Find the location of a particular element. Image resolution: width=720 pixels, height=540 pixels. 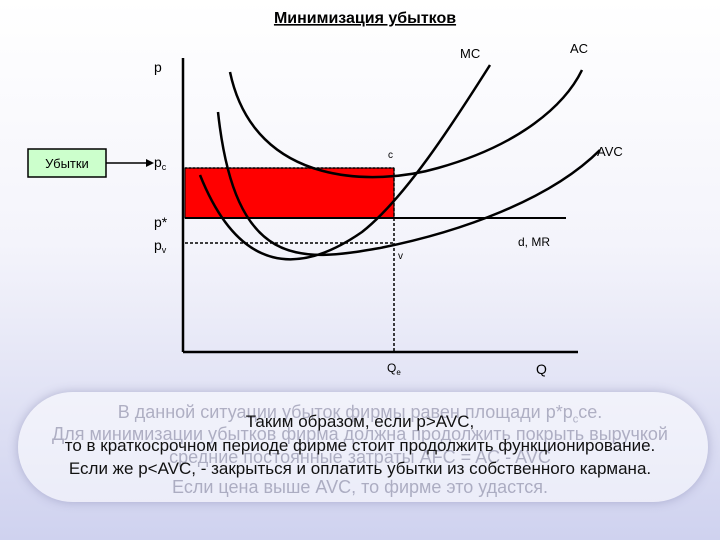

p-axis-label: p is located at coordinates (158, 67).